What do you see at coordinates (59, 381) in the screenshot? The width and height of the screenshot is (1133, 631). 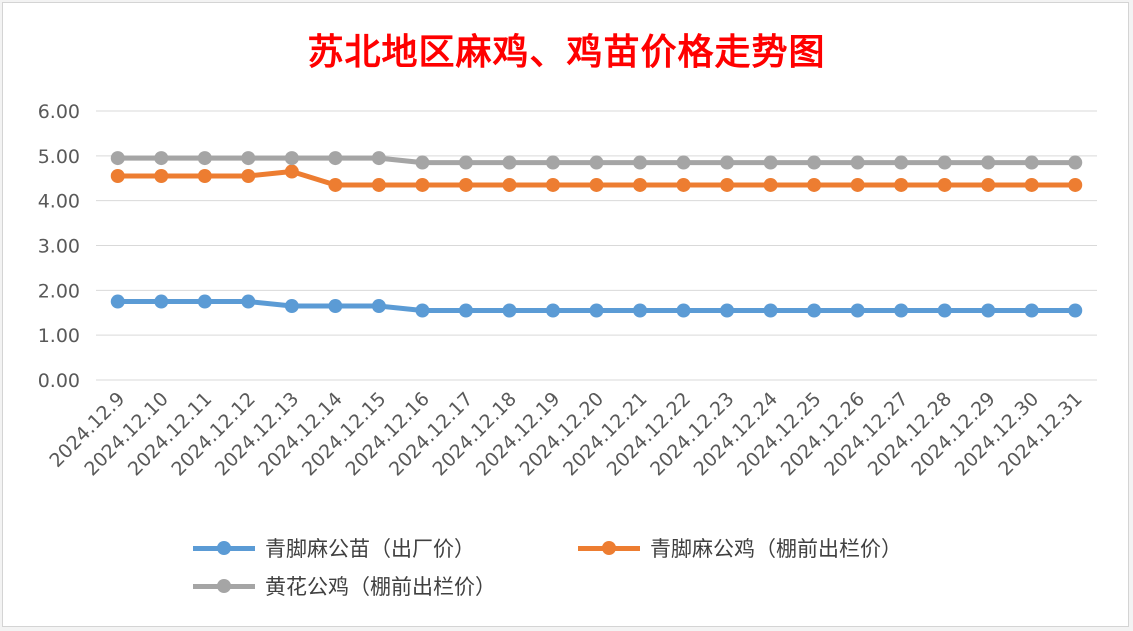 I see `y-tick-label: 0.00` at bounding box center [59, 381].